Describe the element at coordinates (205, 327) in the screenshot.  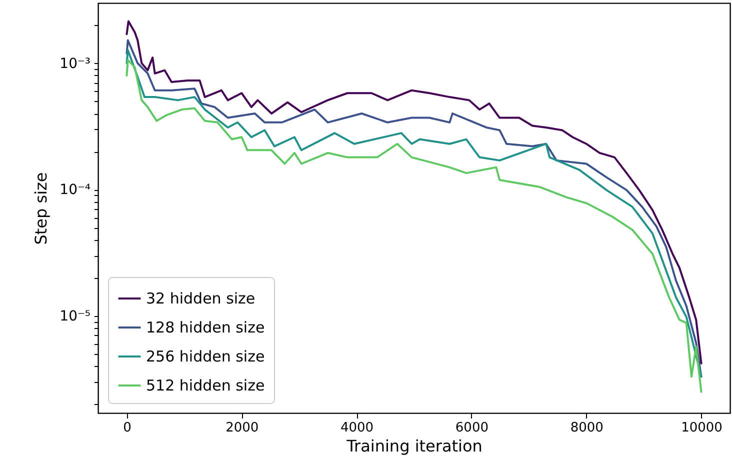
I see `legend-label: 128 hidden size` at that location.